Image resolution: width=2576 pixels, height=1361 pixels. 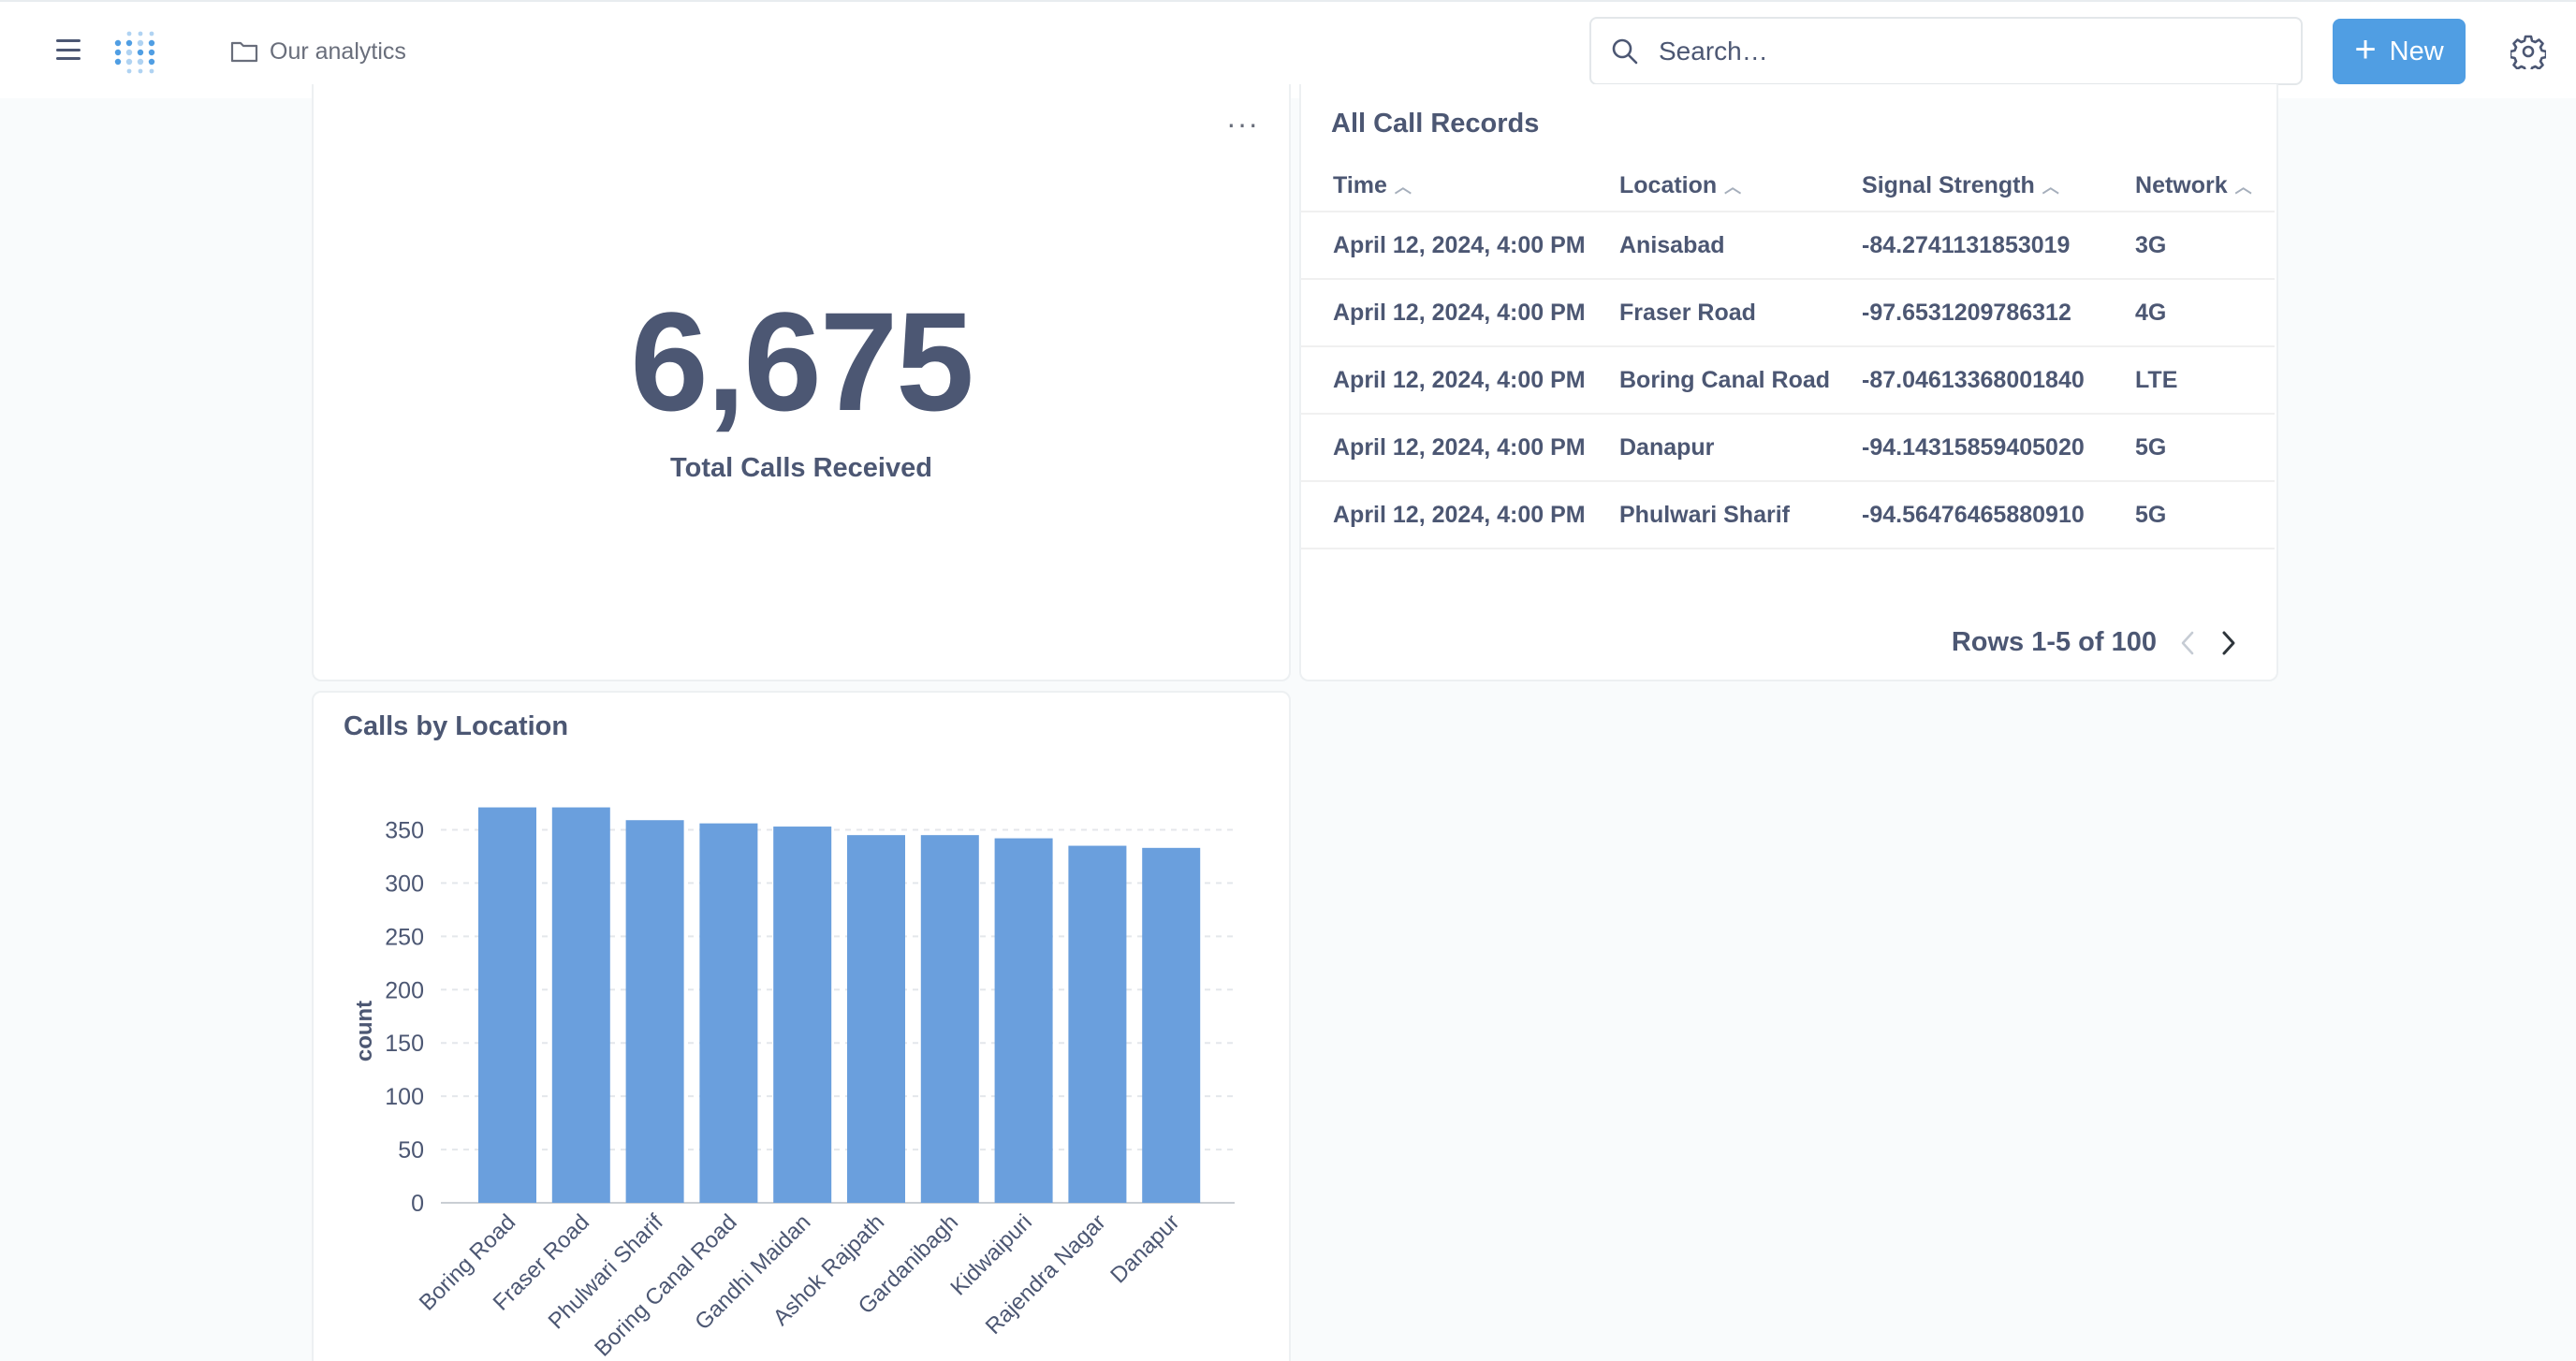 I want to click on cell-location: Anisabad, so click(x=1709, y=245).